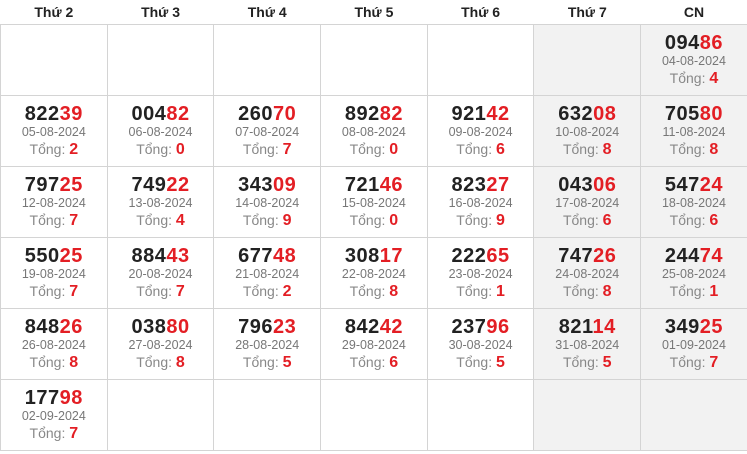  What do you see at coordinates (42, 185) in the screenshot?
I see `result-number-head: 797` at bounding box center [42, 185].